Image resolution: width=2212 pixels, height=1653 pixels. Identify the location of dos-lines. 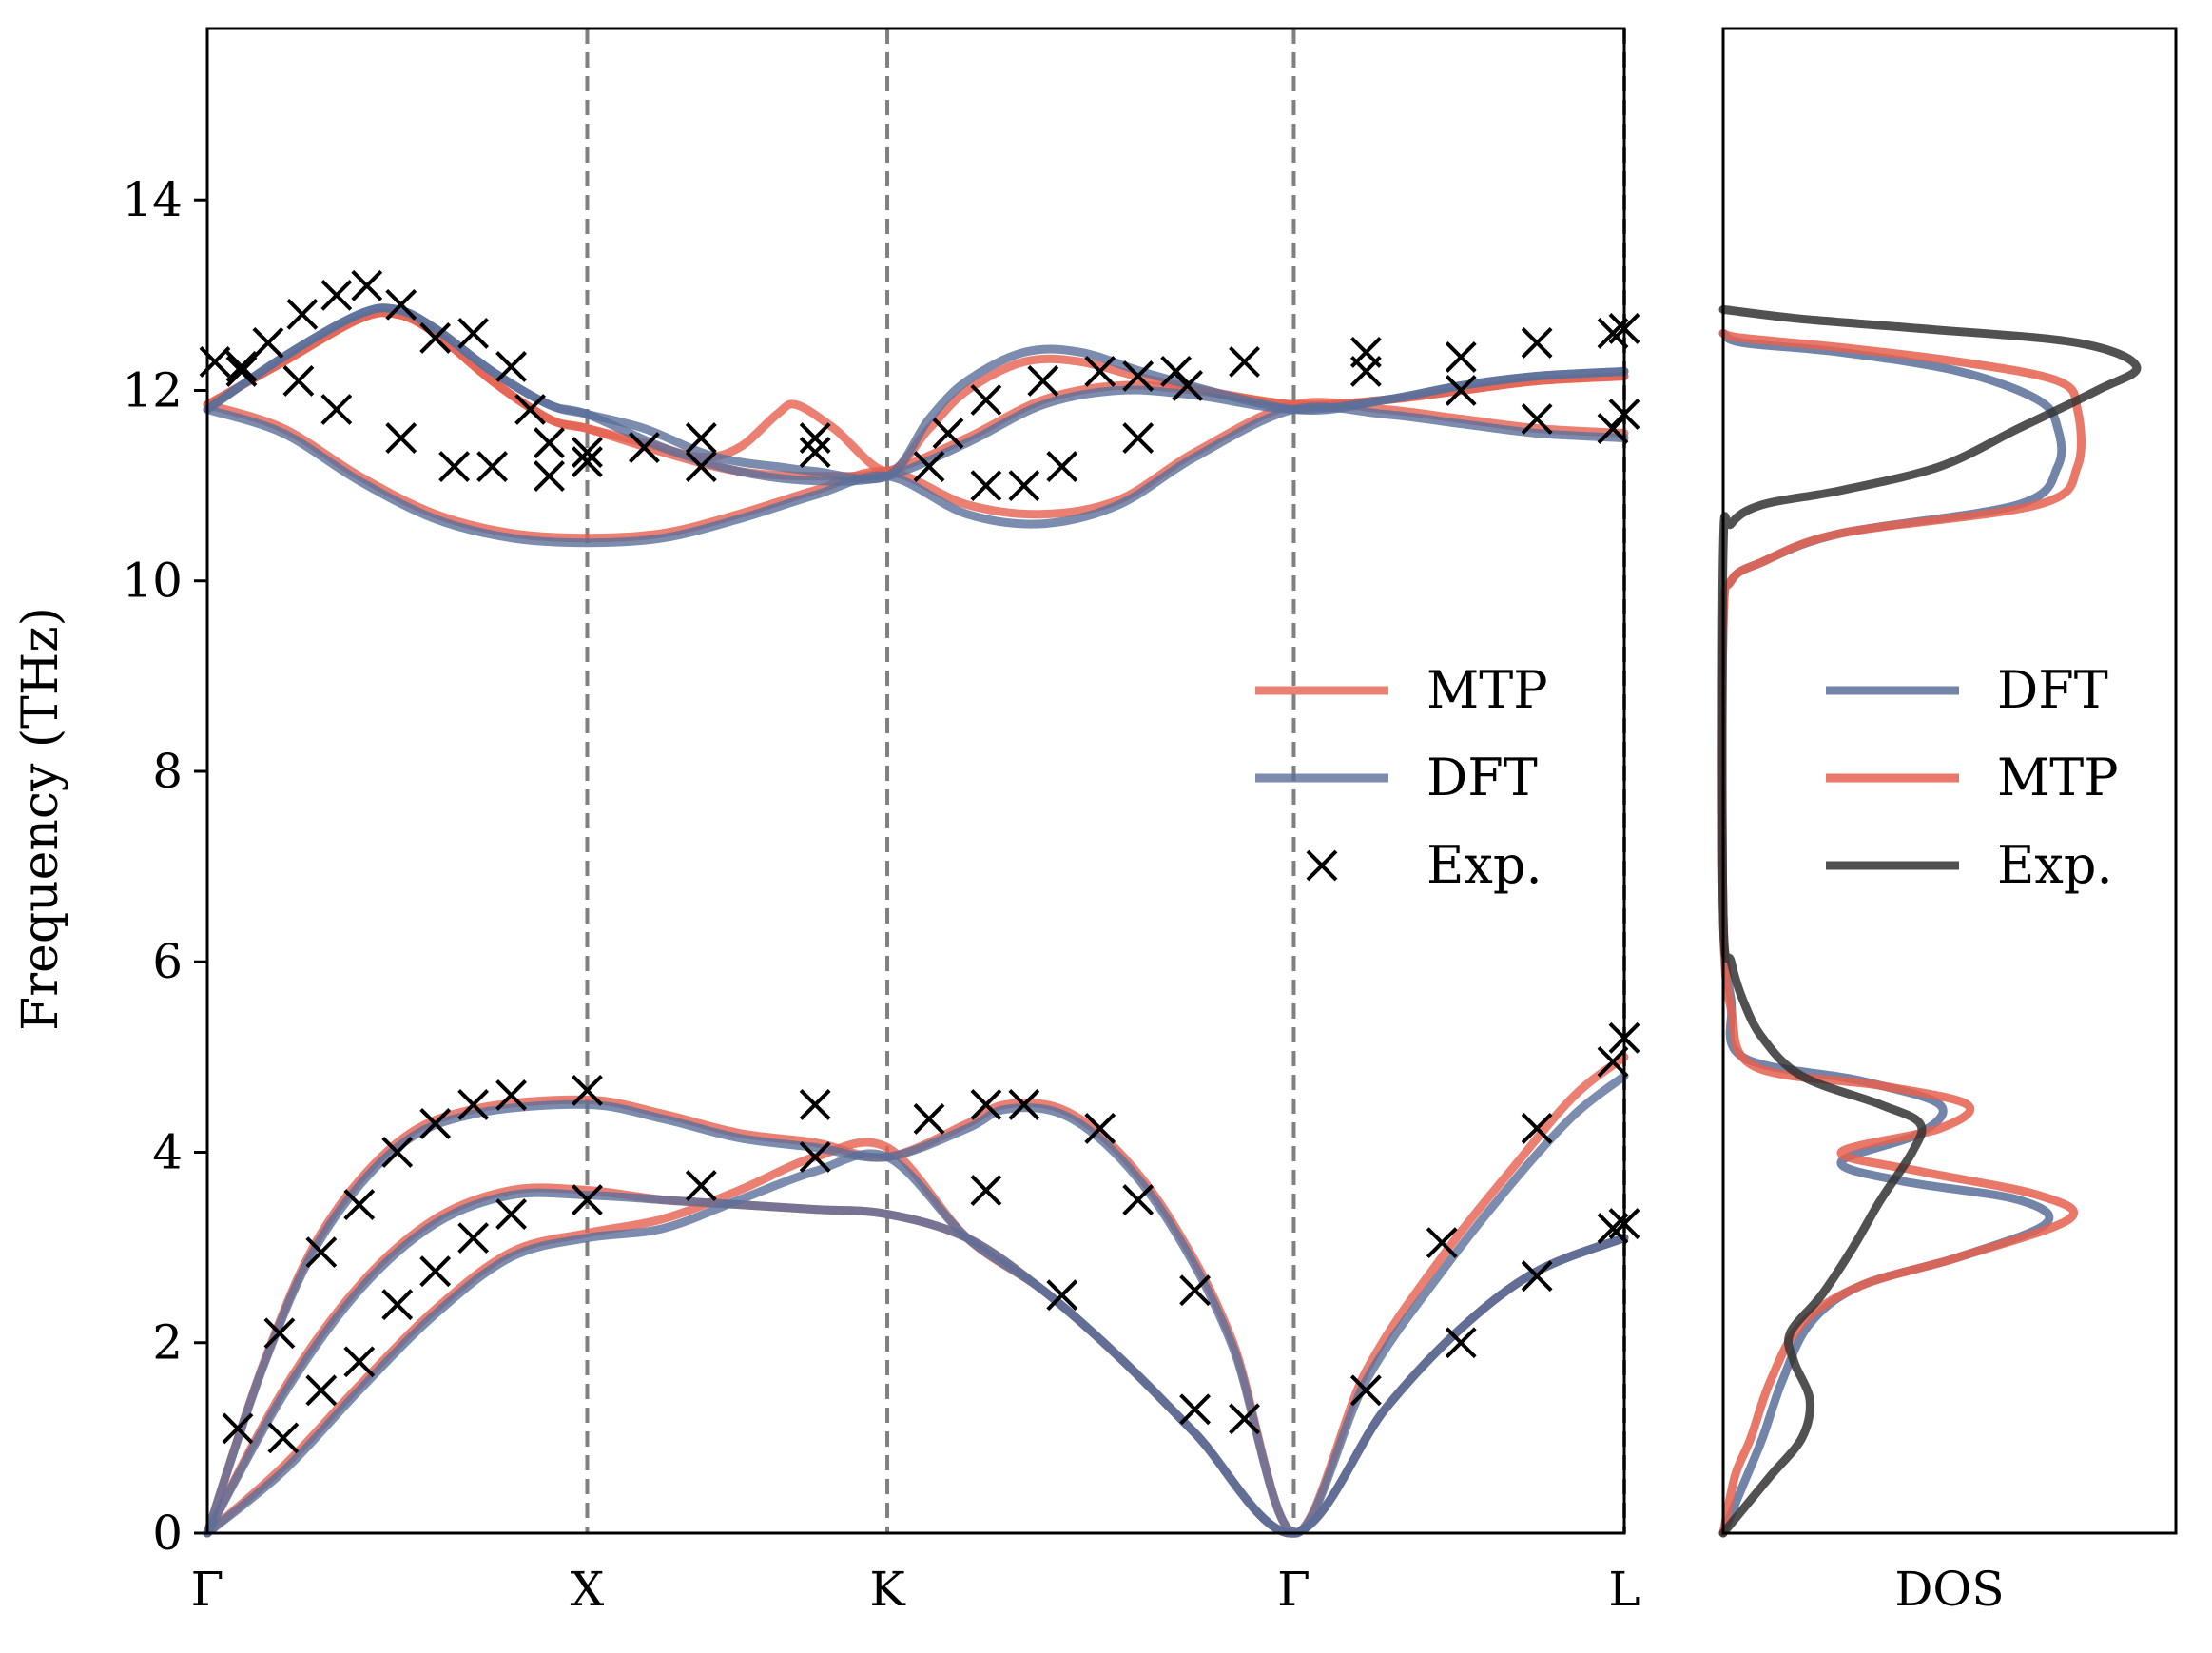
(1929, 921).